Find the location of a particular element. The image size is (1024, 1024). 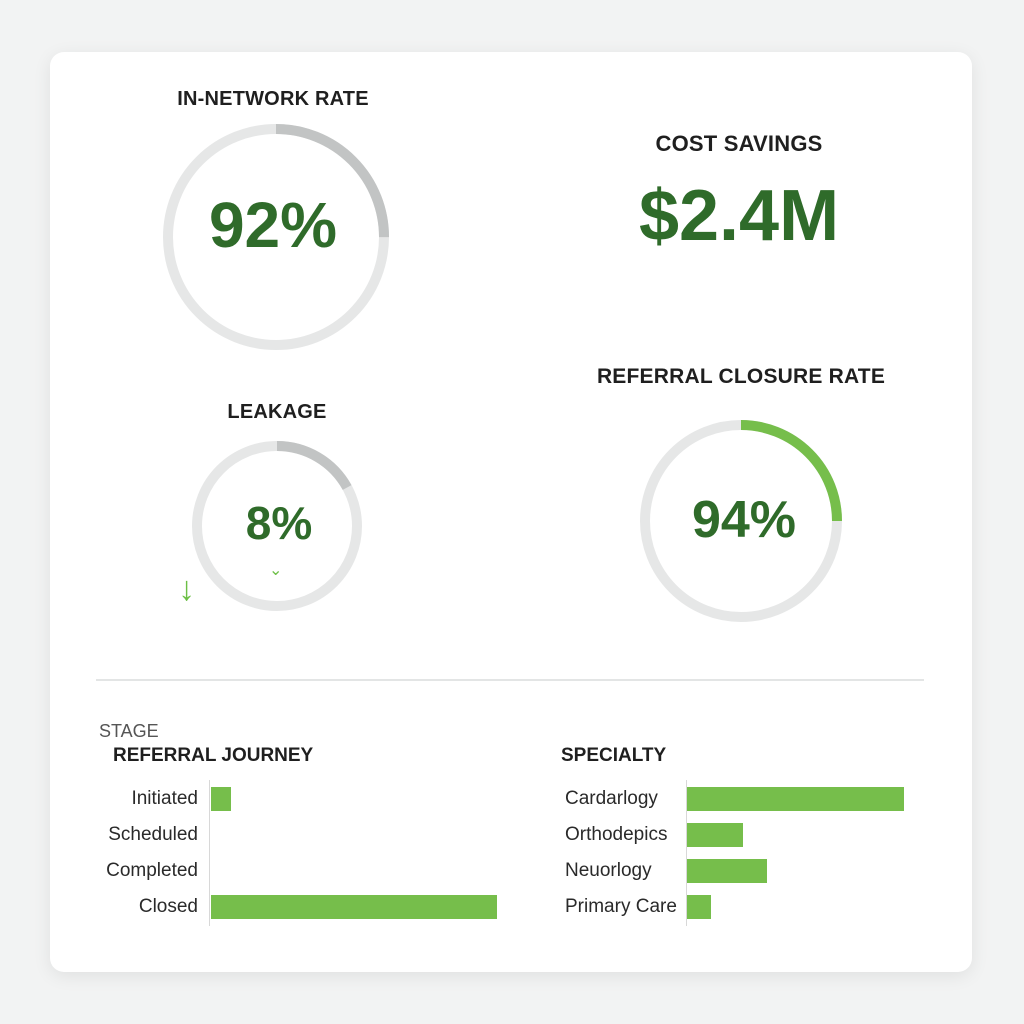

leakage-title: LEAKAGE is located at coordinates (277, 412).